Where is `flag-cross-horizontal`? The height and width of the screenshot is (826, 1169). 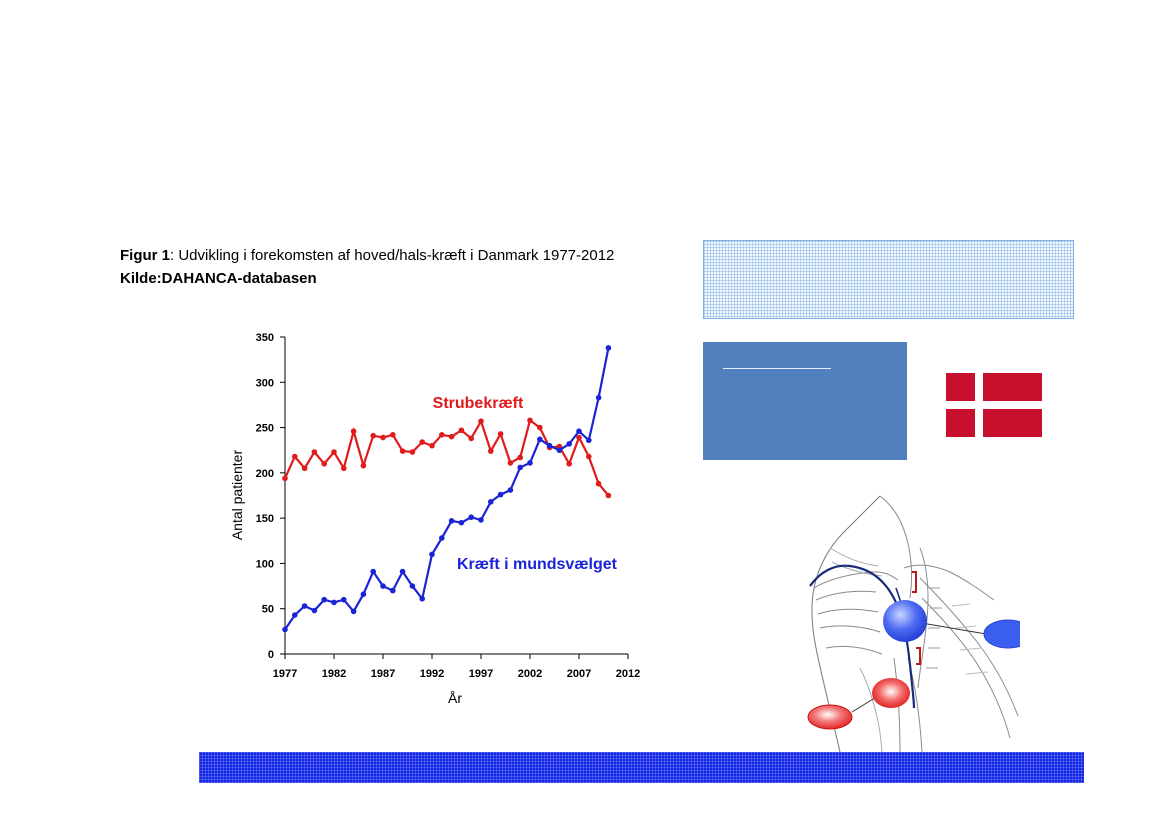
flag-cross-horizontal is located at coordinates (994, 405).